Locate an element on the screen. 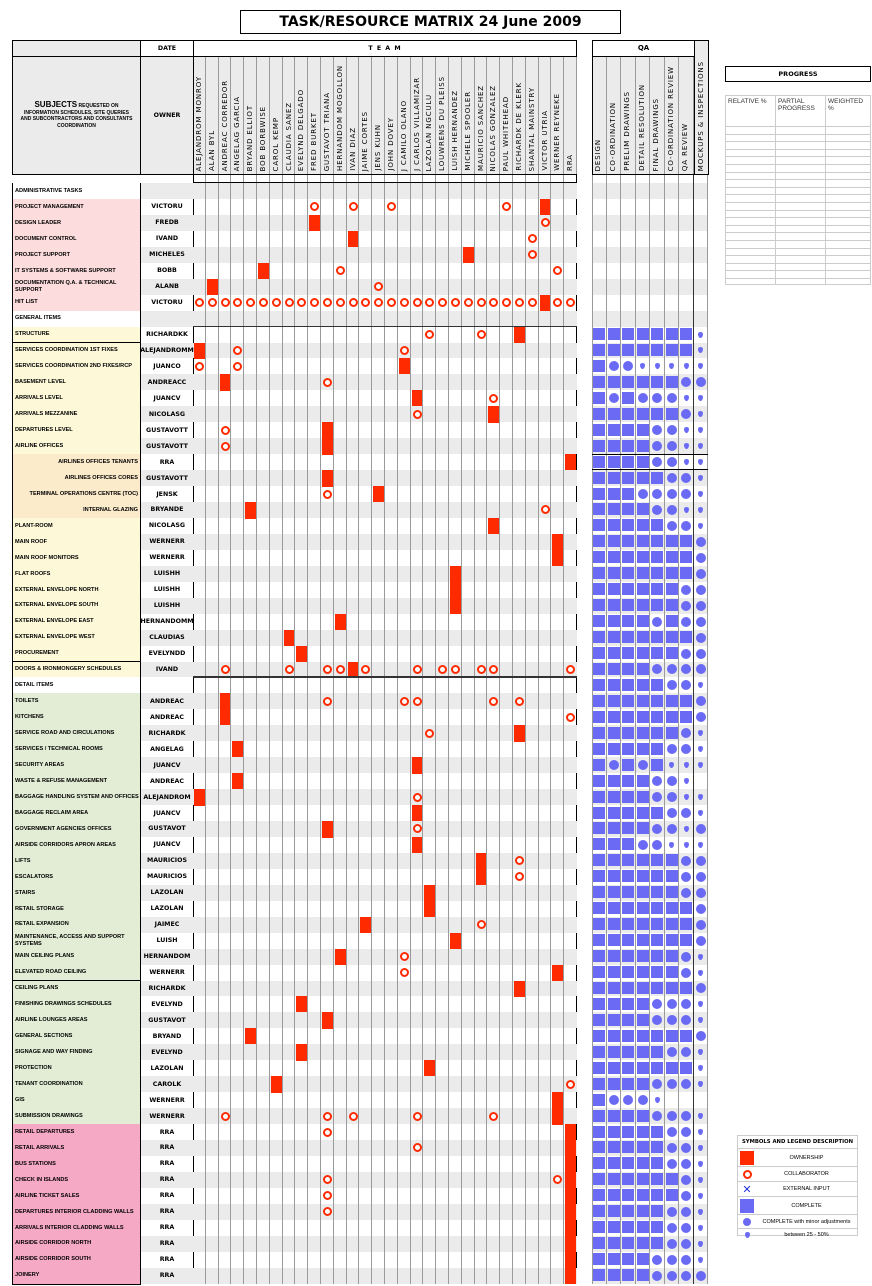 Image resolution: width=872 pixels, height=1286 pixels. row-label: DETAIL ITEMS is located at coordinates (76, 686).